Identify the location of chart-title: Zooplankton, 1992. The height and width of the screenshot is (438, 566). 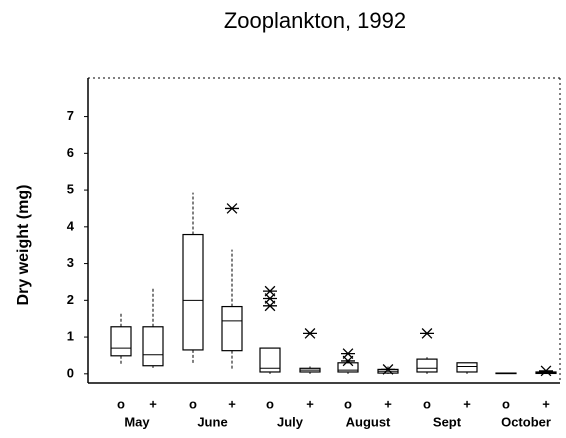
(315, 20).